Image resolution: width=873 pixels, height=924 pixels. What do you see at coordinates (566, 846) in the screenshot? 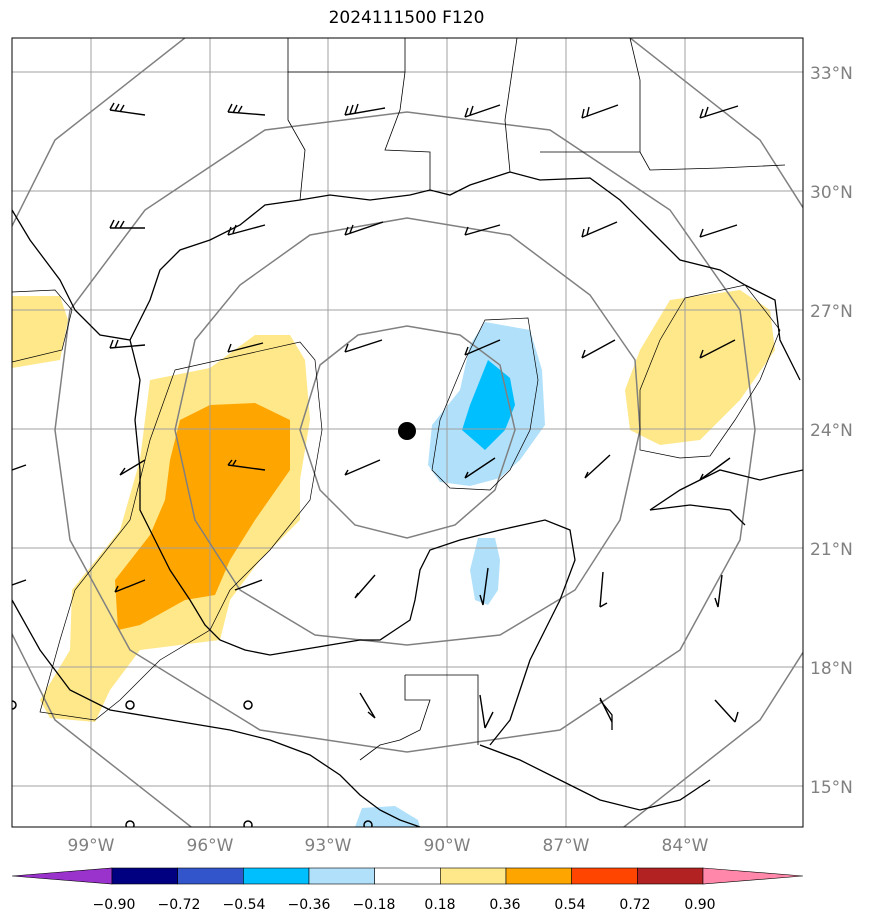
I see `lon-label: 87°W` at bounding box center [566, 846].